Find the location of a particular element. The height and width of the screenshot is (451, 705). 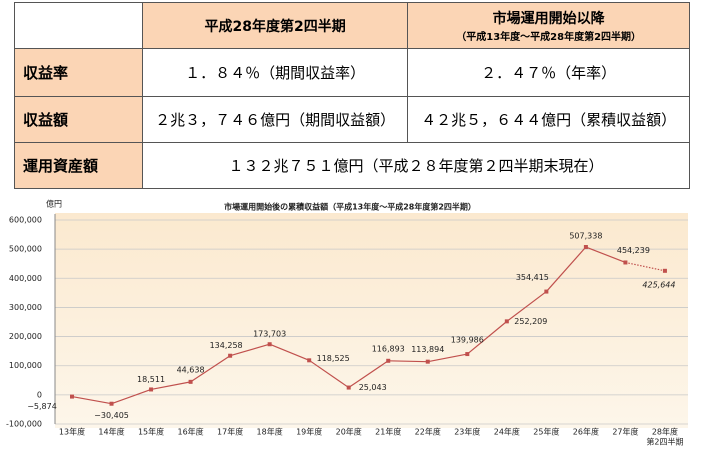

x-tick-label: 25年度 is located at coordinates (546, 432).